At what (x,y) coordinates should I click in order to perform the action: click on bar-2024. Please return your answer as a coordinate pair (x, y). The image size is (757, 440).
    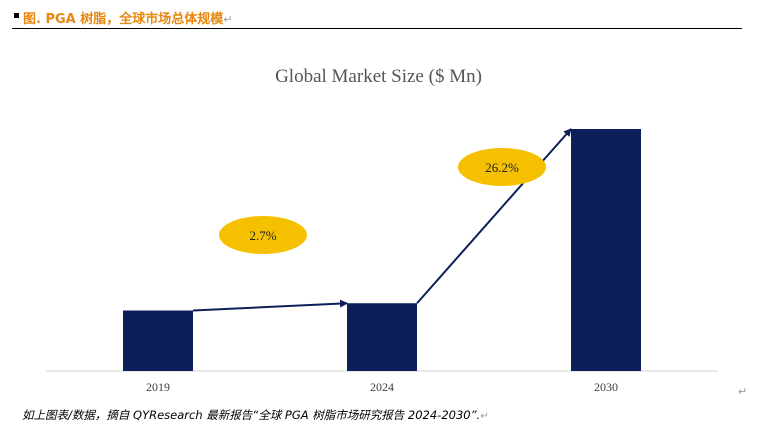
    Looking at the image, I should click on (382, 337).